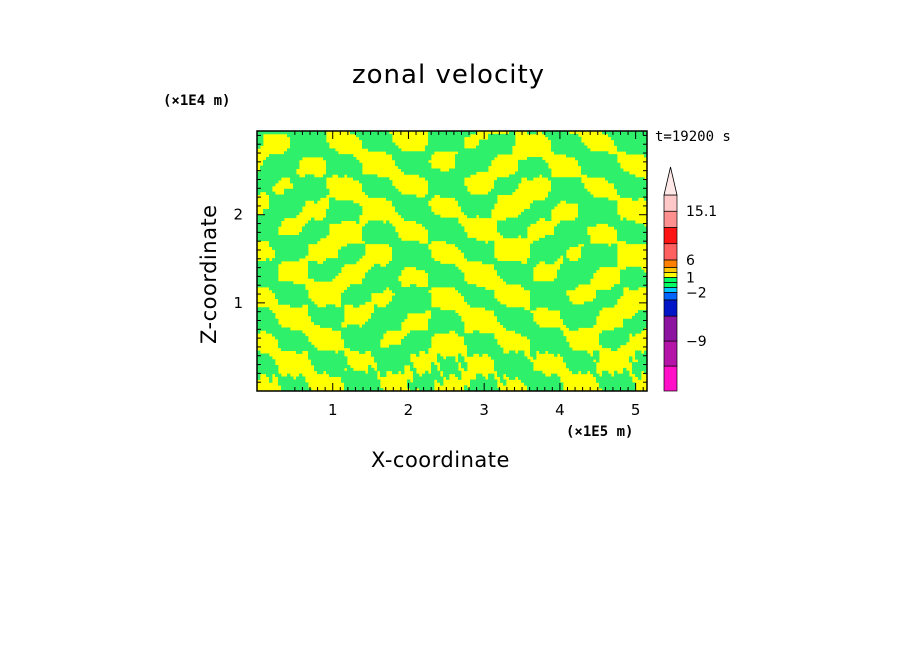 Image resolution: width=904 pixels, height=654 pixels. I want to click on colorbar-label: 6, so click(690, 261).